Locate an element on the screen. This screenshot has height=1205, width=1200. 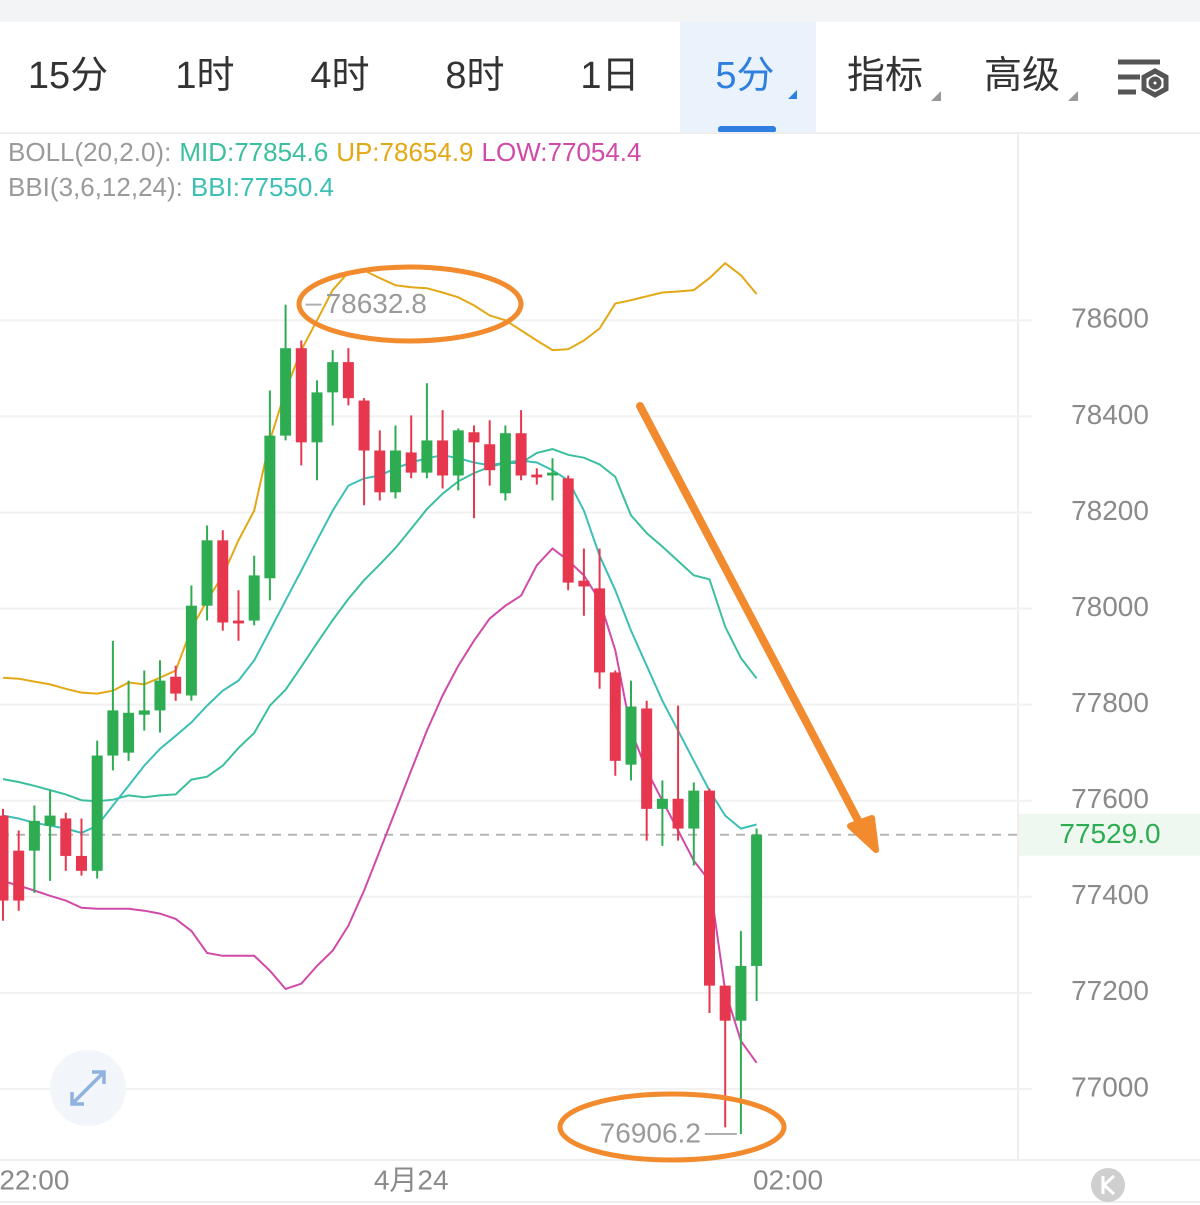
last-price-bg is located at coordinates (1109, 834).